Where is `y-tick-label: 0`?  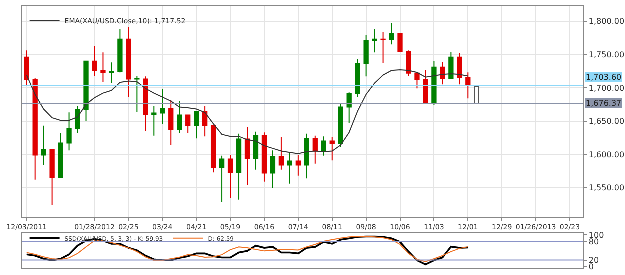
y-tick-label: 0 is located at coordinates (591, 267).